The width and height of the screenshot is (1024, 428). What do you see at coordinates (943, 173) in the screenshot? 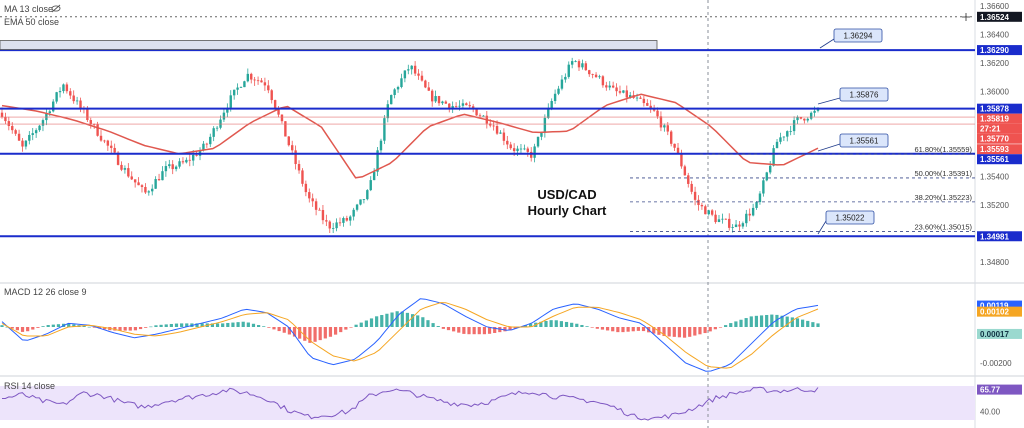
I see `fib-label: 50.00%(1.35391)` at bounding box center [943, 173].